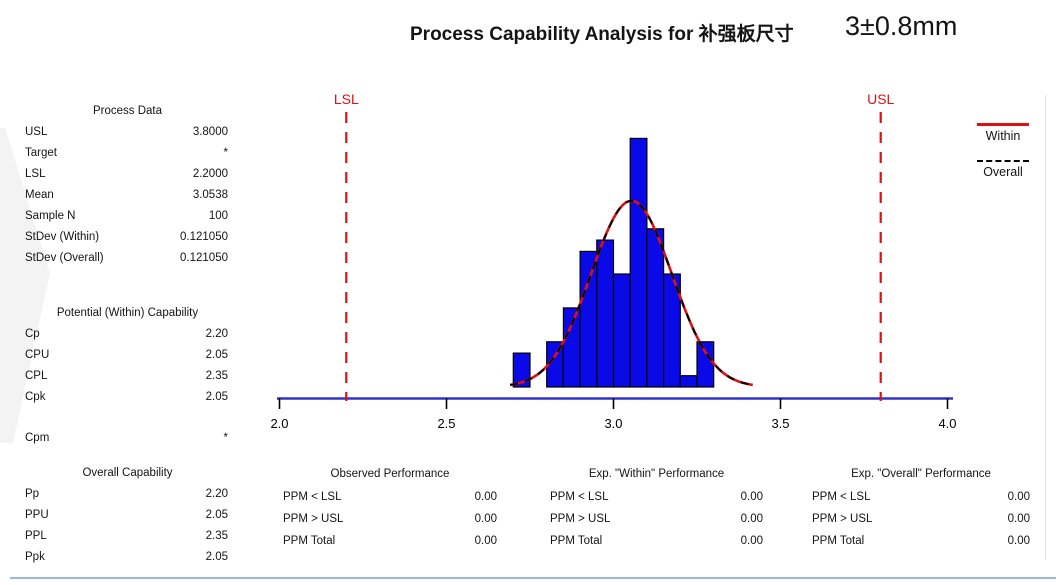 The height and width of the screenshot is (585, 1056). Describe the element at coordinates (32, 494) in the screenshot. I see `stat-label: Pp` at that location.